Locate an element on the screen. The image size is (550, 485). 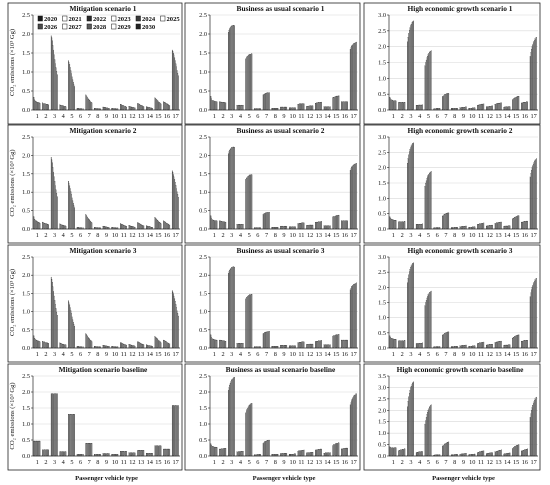
legend-item-2022: 2022 is located at coordinates (96, 19).